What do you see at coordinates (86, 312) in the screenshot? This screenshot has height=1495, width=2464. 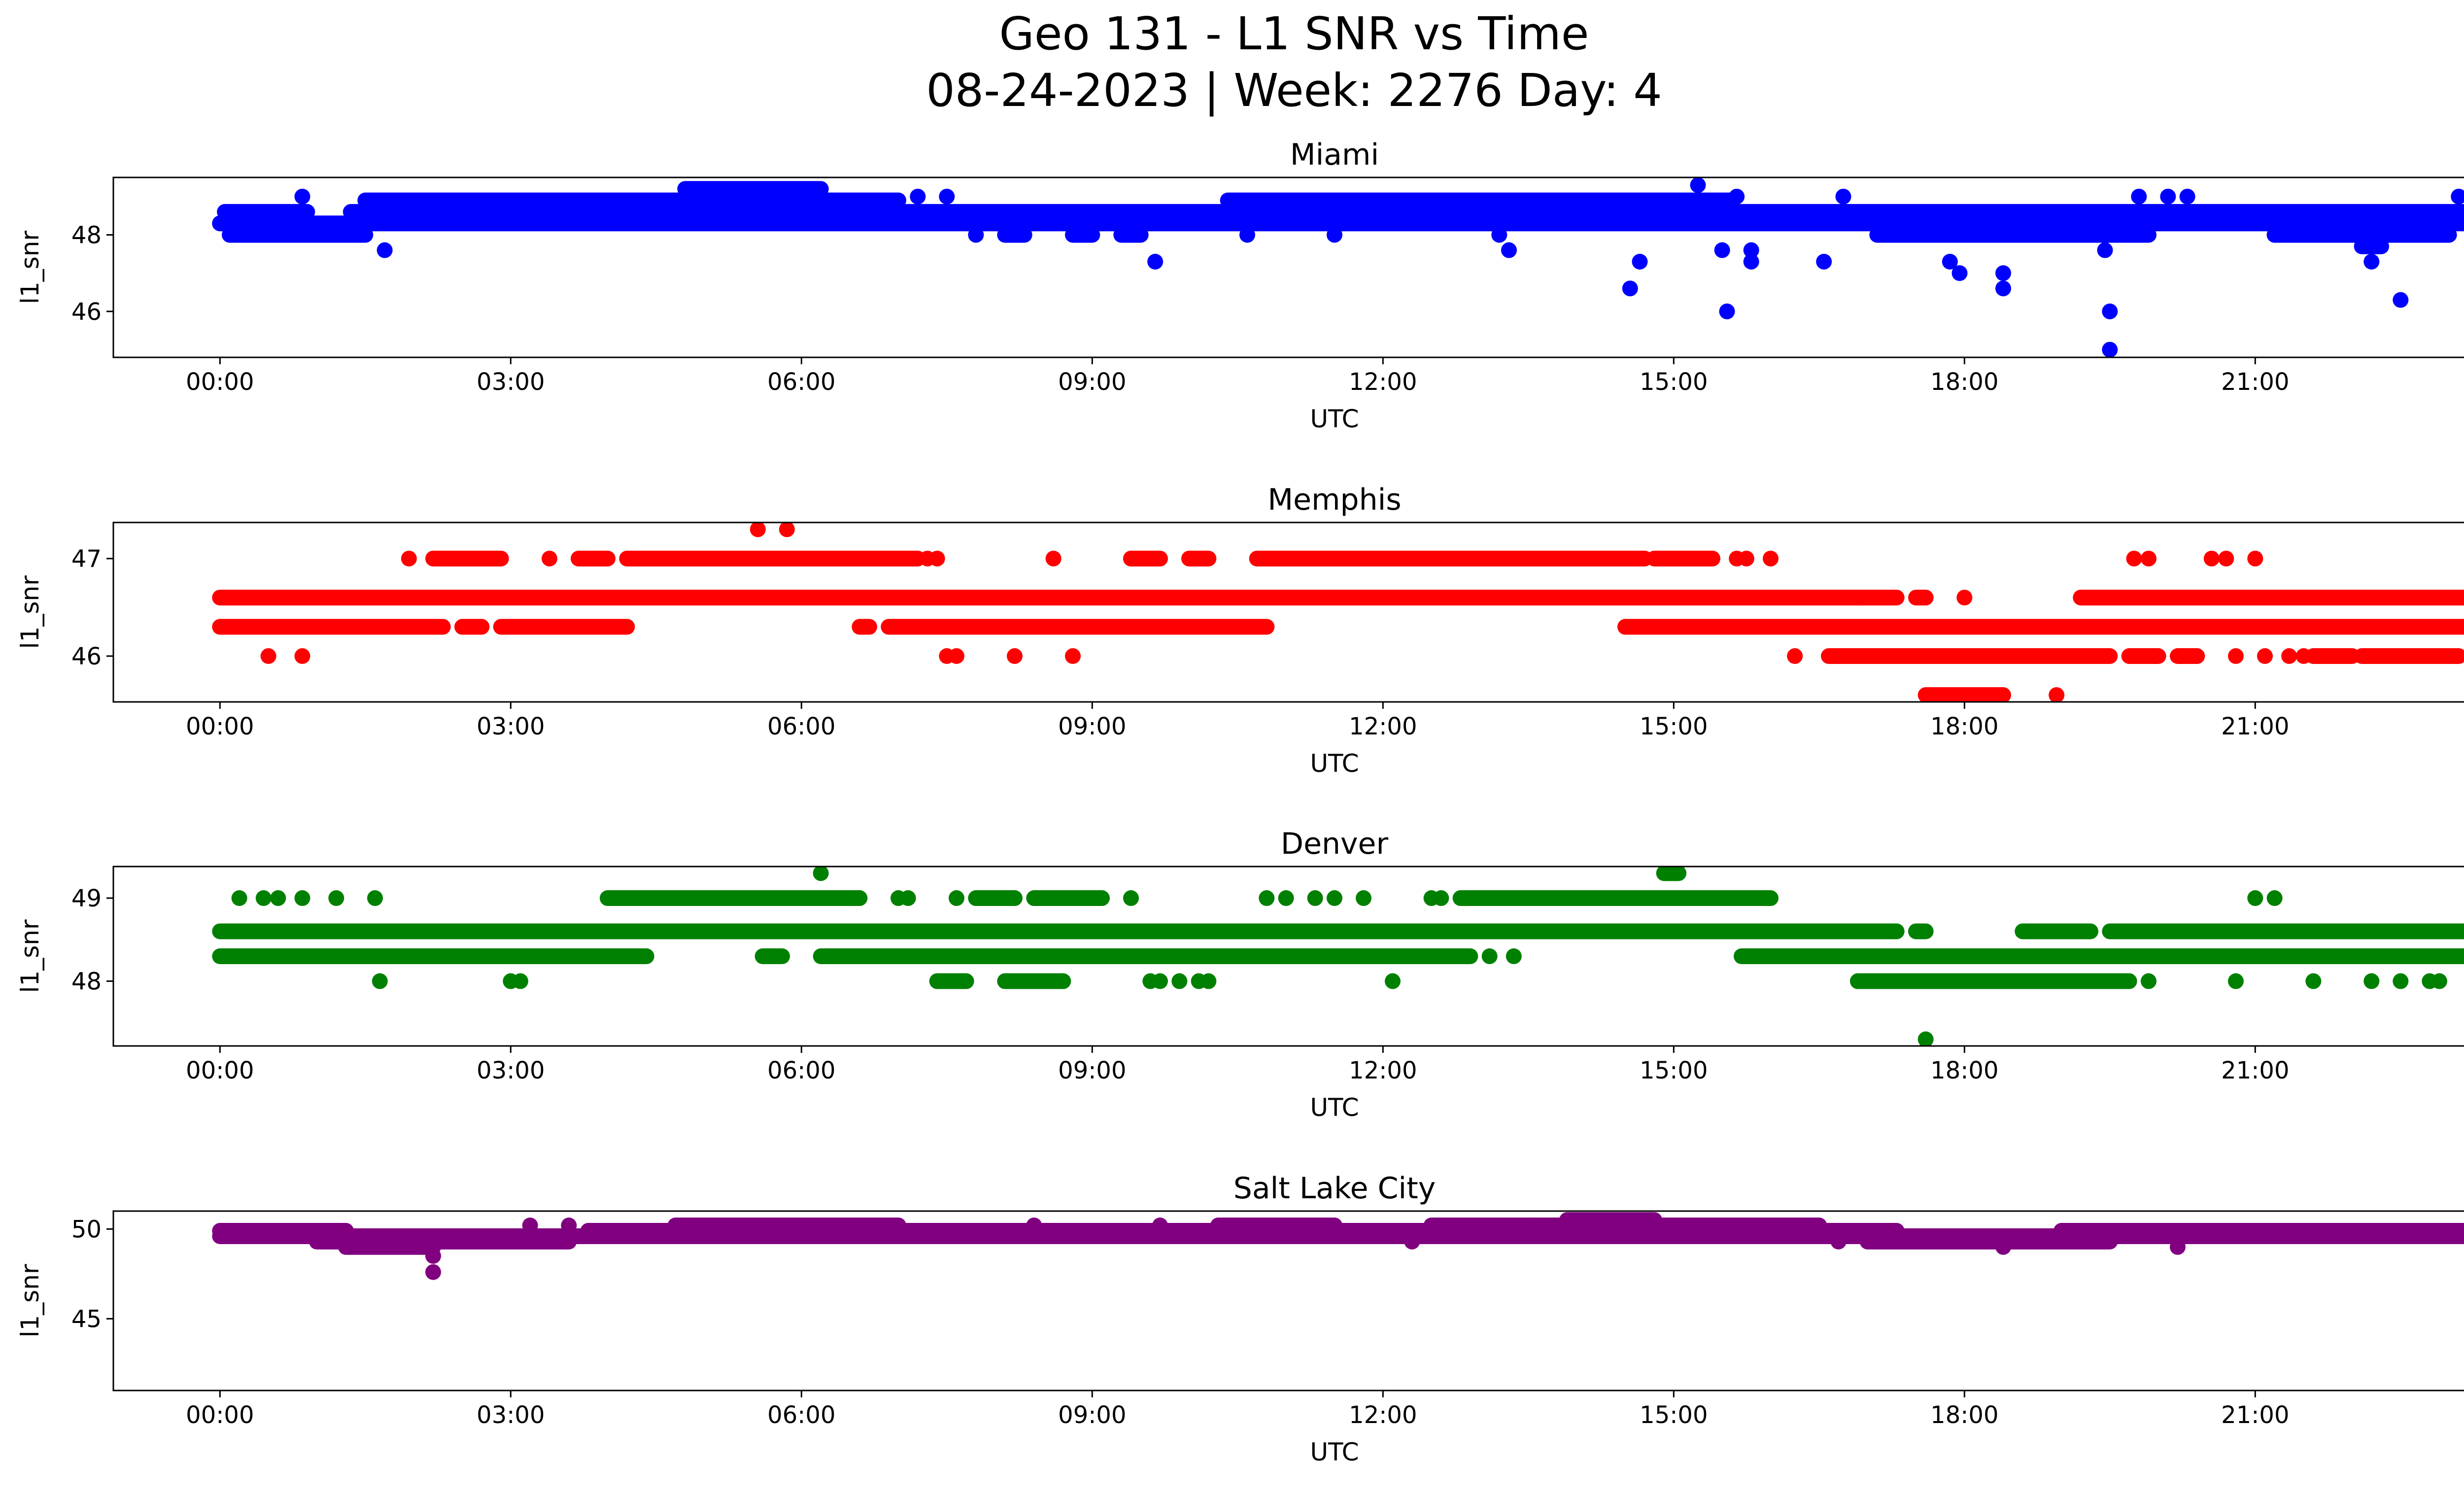 I see `y-tick-label: 46` at bounding box center [86, 312].